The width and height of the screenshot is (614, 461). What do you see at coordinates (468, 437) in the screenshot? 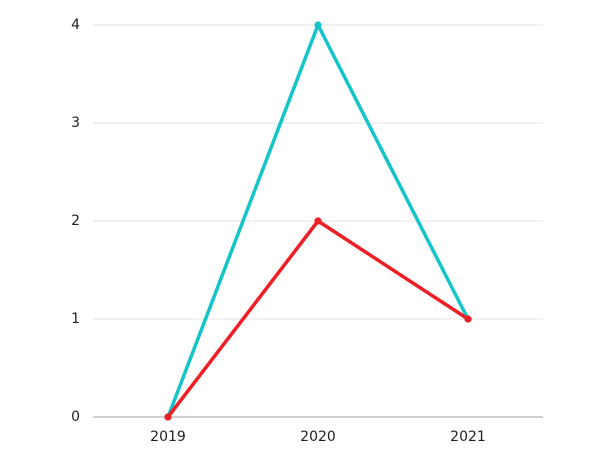
I see `x-tick-label: 2021` at bounding box center [468, 437].